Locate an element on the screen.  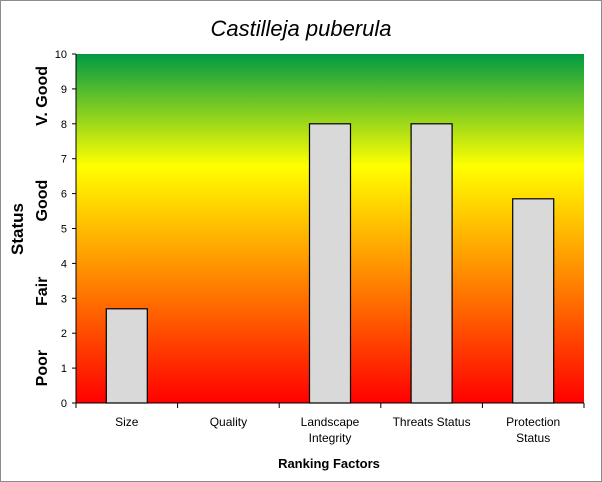
y-tick-label: 5 is located at coordinates (64, 230).